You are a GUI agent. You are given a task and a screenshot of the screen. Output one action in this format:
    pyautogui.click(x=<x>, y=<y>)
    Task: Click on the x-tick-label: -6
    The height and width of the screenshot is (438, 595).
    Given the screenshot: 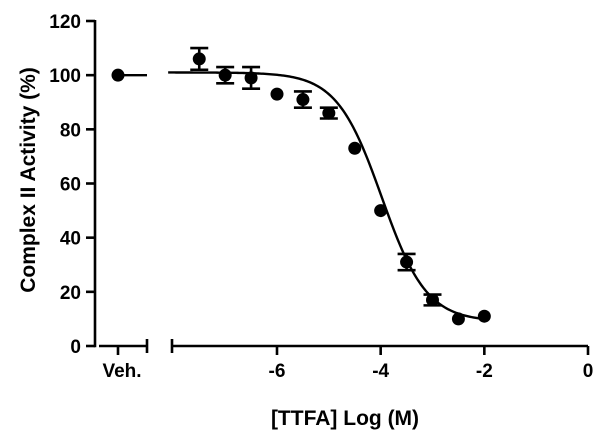 What is the action you would take?
    pyautogui.click(x=277, y=371)
    